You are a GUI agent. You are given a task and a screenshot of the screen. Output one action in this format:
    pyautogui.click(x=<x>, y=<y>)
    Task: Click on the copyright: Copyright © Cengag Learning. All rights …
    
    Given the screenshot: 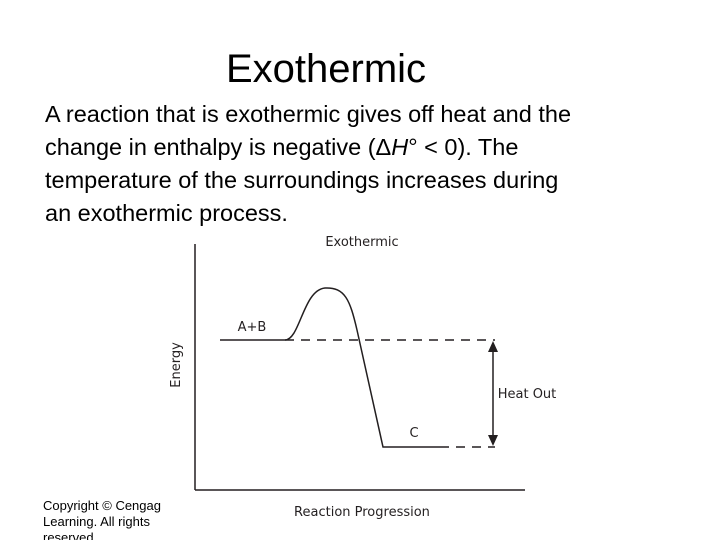 What is the action you would take?
    pyautogui.click(x=102, y=519)
    